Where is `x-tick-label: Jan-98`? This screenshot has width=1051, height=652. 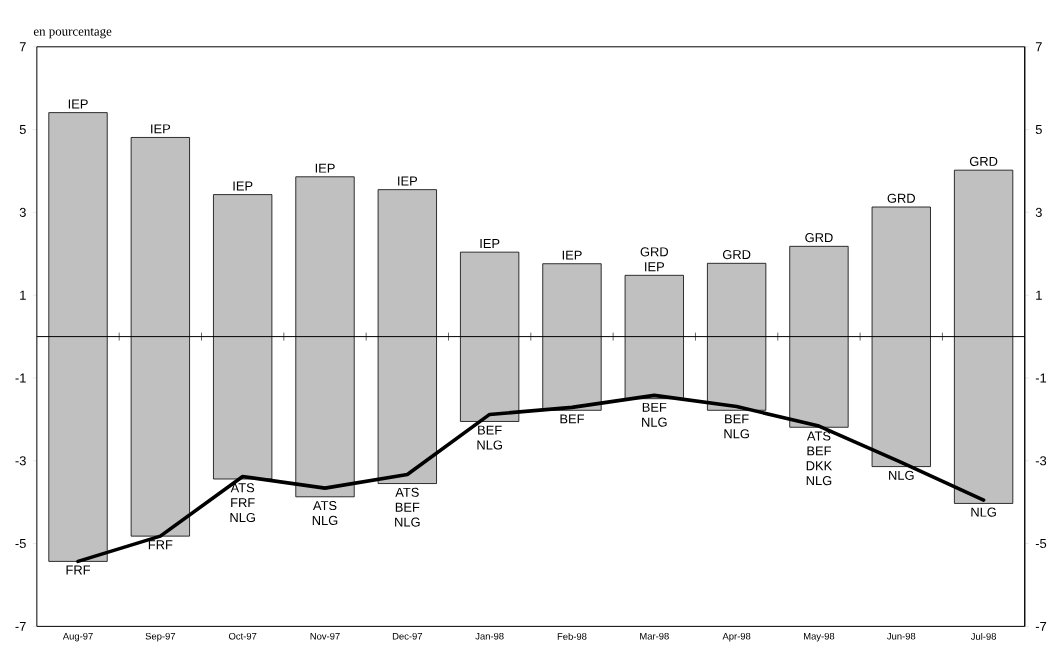 x-tick-label: Jan-98 is located at coordinates (489, 636).